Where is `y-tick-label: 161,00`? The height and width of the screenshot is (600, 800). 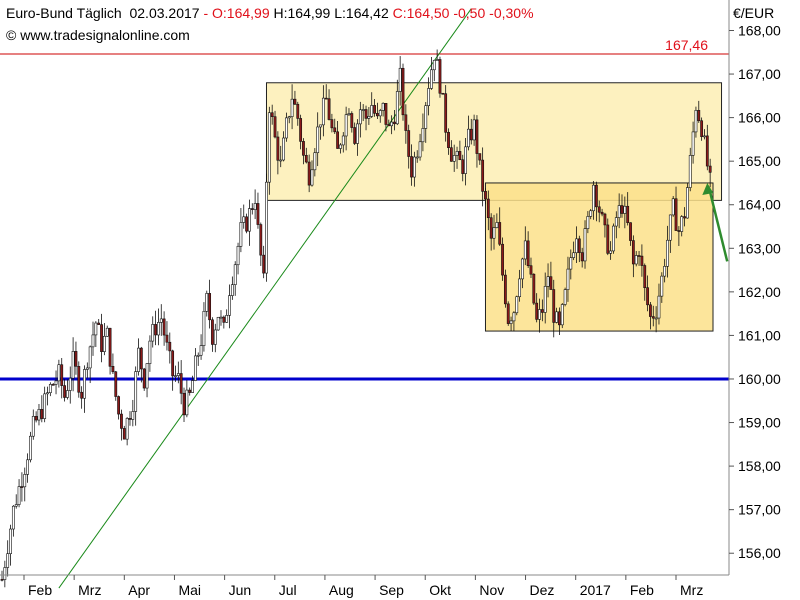 y-tick-label: 161,00 is located at coordinates (759, 335).